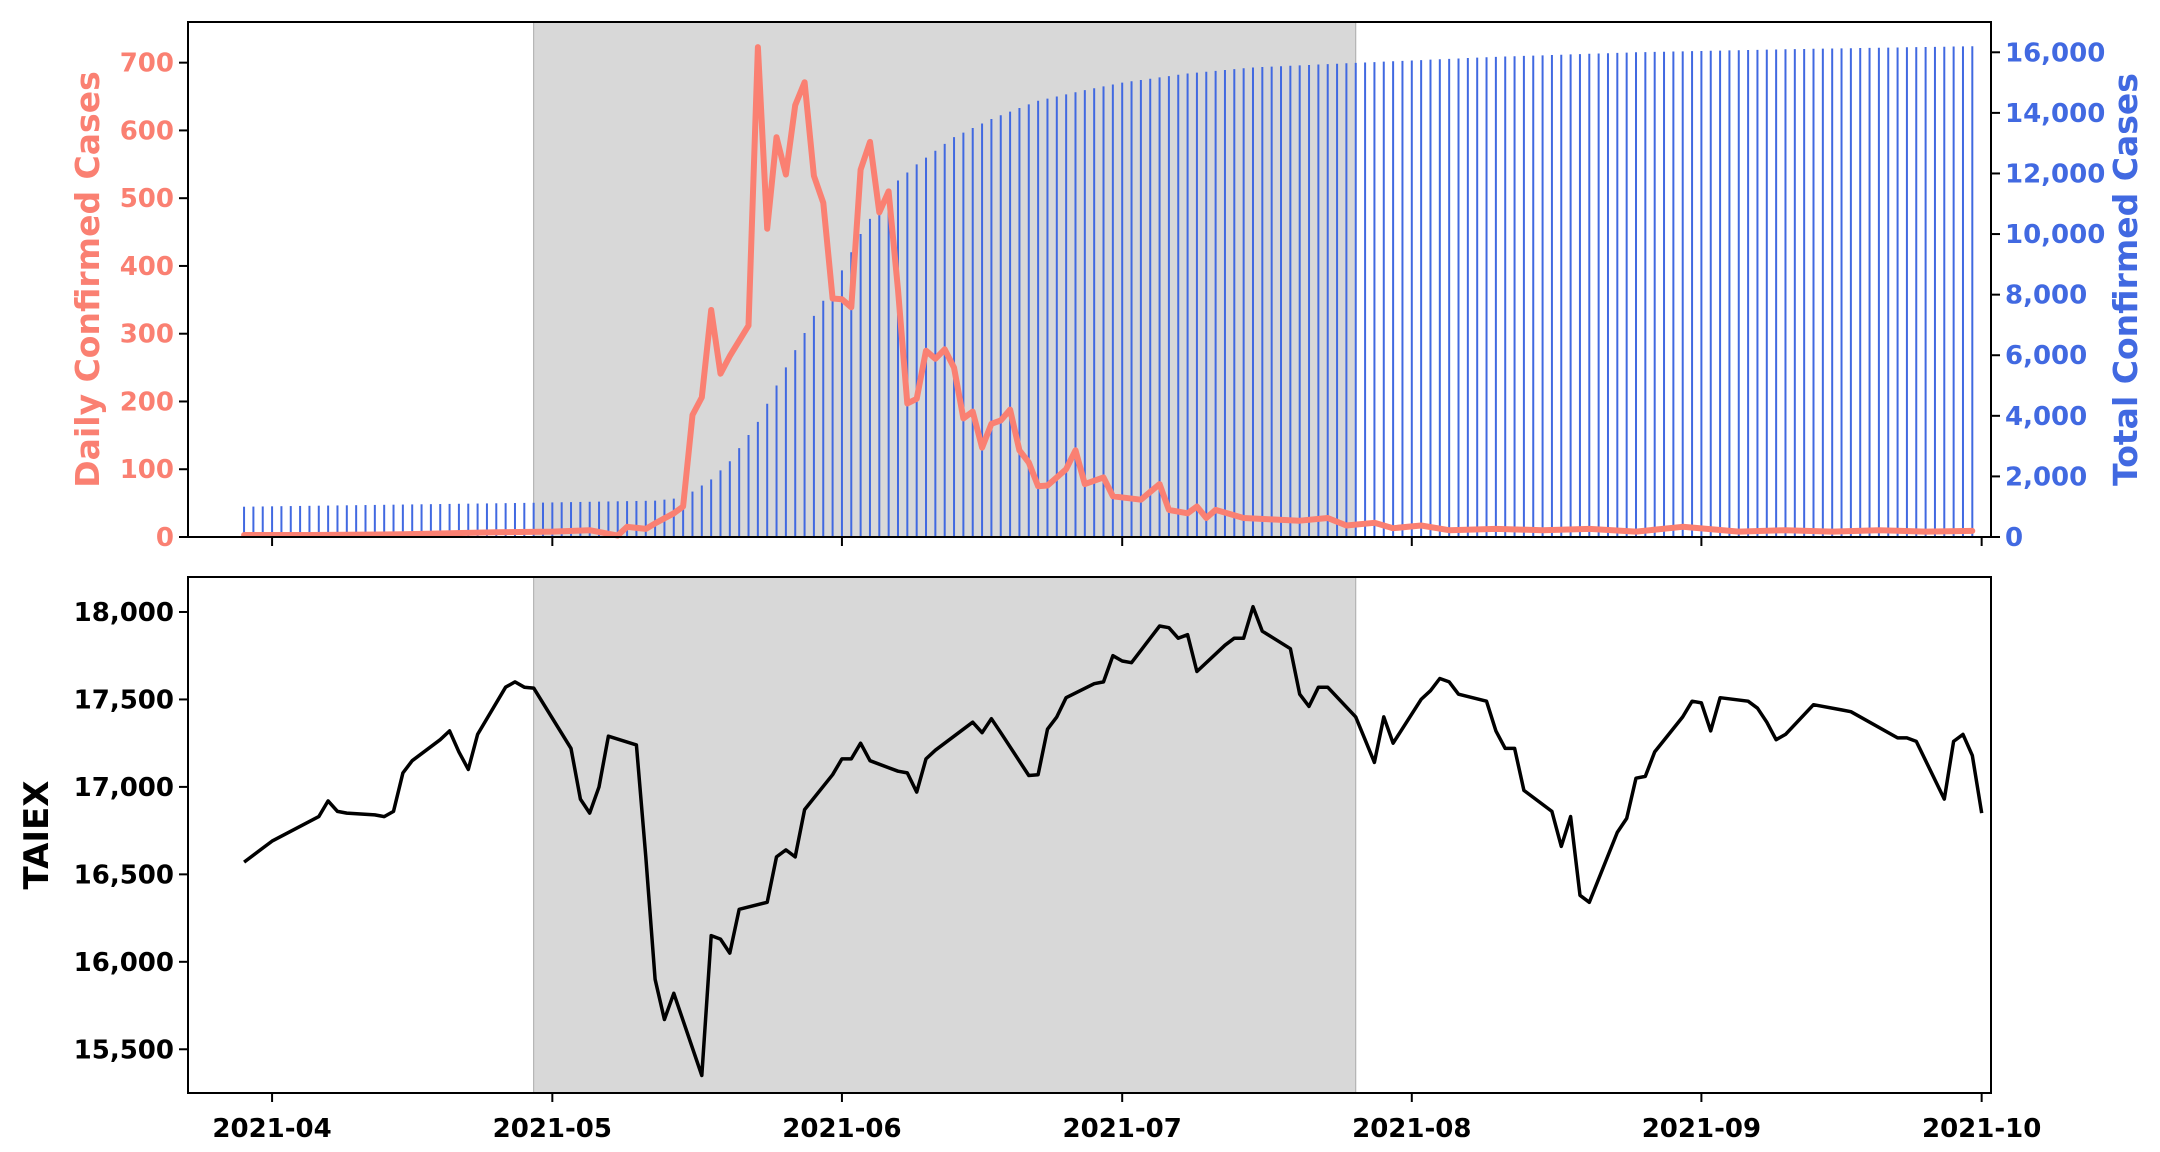 The width and height of the screenshot is (2160, 1152). What do you see at coordinates (2055, 235) in the screenshot?
I see `right-axis-tick-label: 10,000` at bounding box center [2055, 235].